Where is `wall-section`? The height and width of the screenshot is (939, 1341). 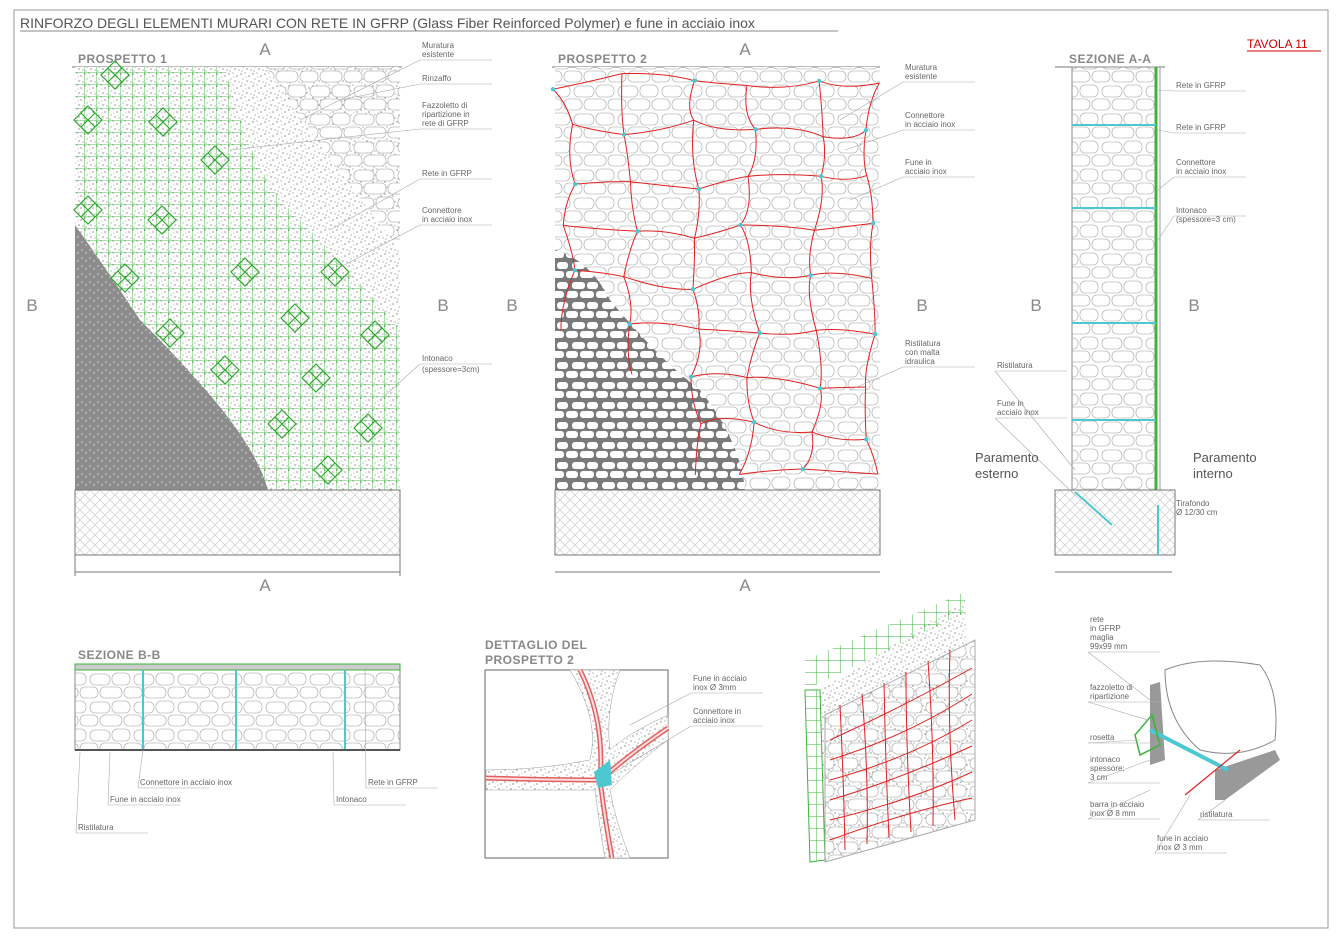 wall-section is located at coordinates (1114, 278).